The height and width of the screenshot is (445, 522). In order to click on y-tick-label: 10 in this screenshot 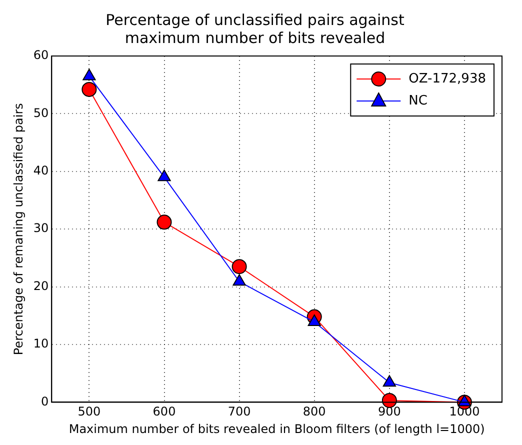, I will do `click(41, 343)`.